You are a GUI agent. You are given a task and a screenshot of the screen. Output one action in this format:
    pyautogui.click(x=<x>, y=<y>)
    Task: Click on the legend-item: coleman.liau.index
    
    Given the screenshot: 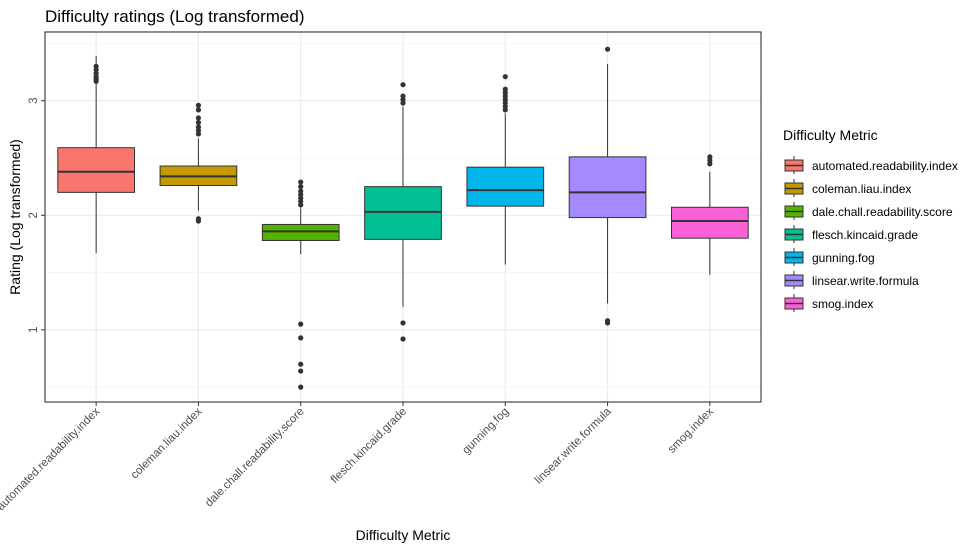 What is the action you would take?
    pyautogui.click(x=847, y=188)
    